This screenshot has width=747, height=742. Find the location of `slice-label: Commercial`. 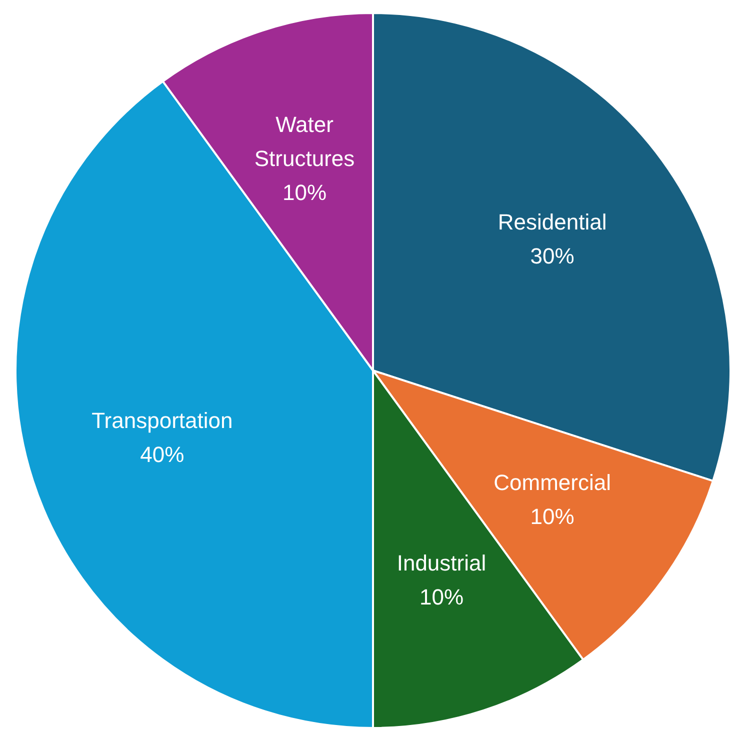

slice-label: Commercial is located at coordinates (552, 482).